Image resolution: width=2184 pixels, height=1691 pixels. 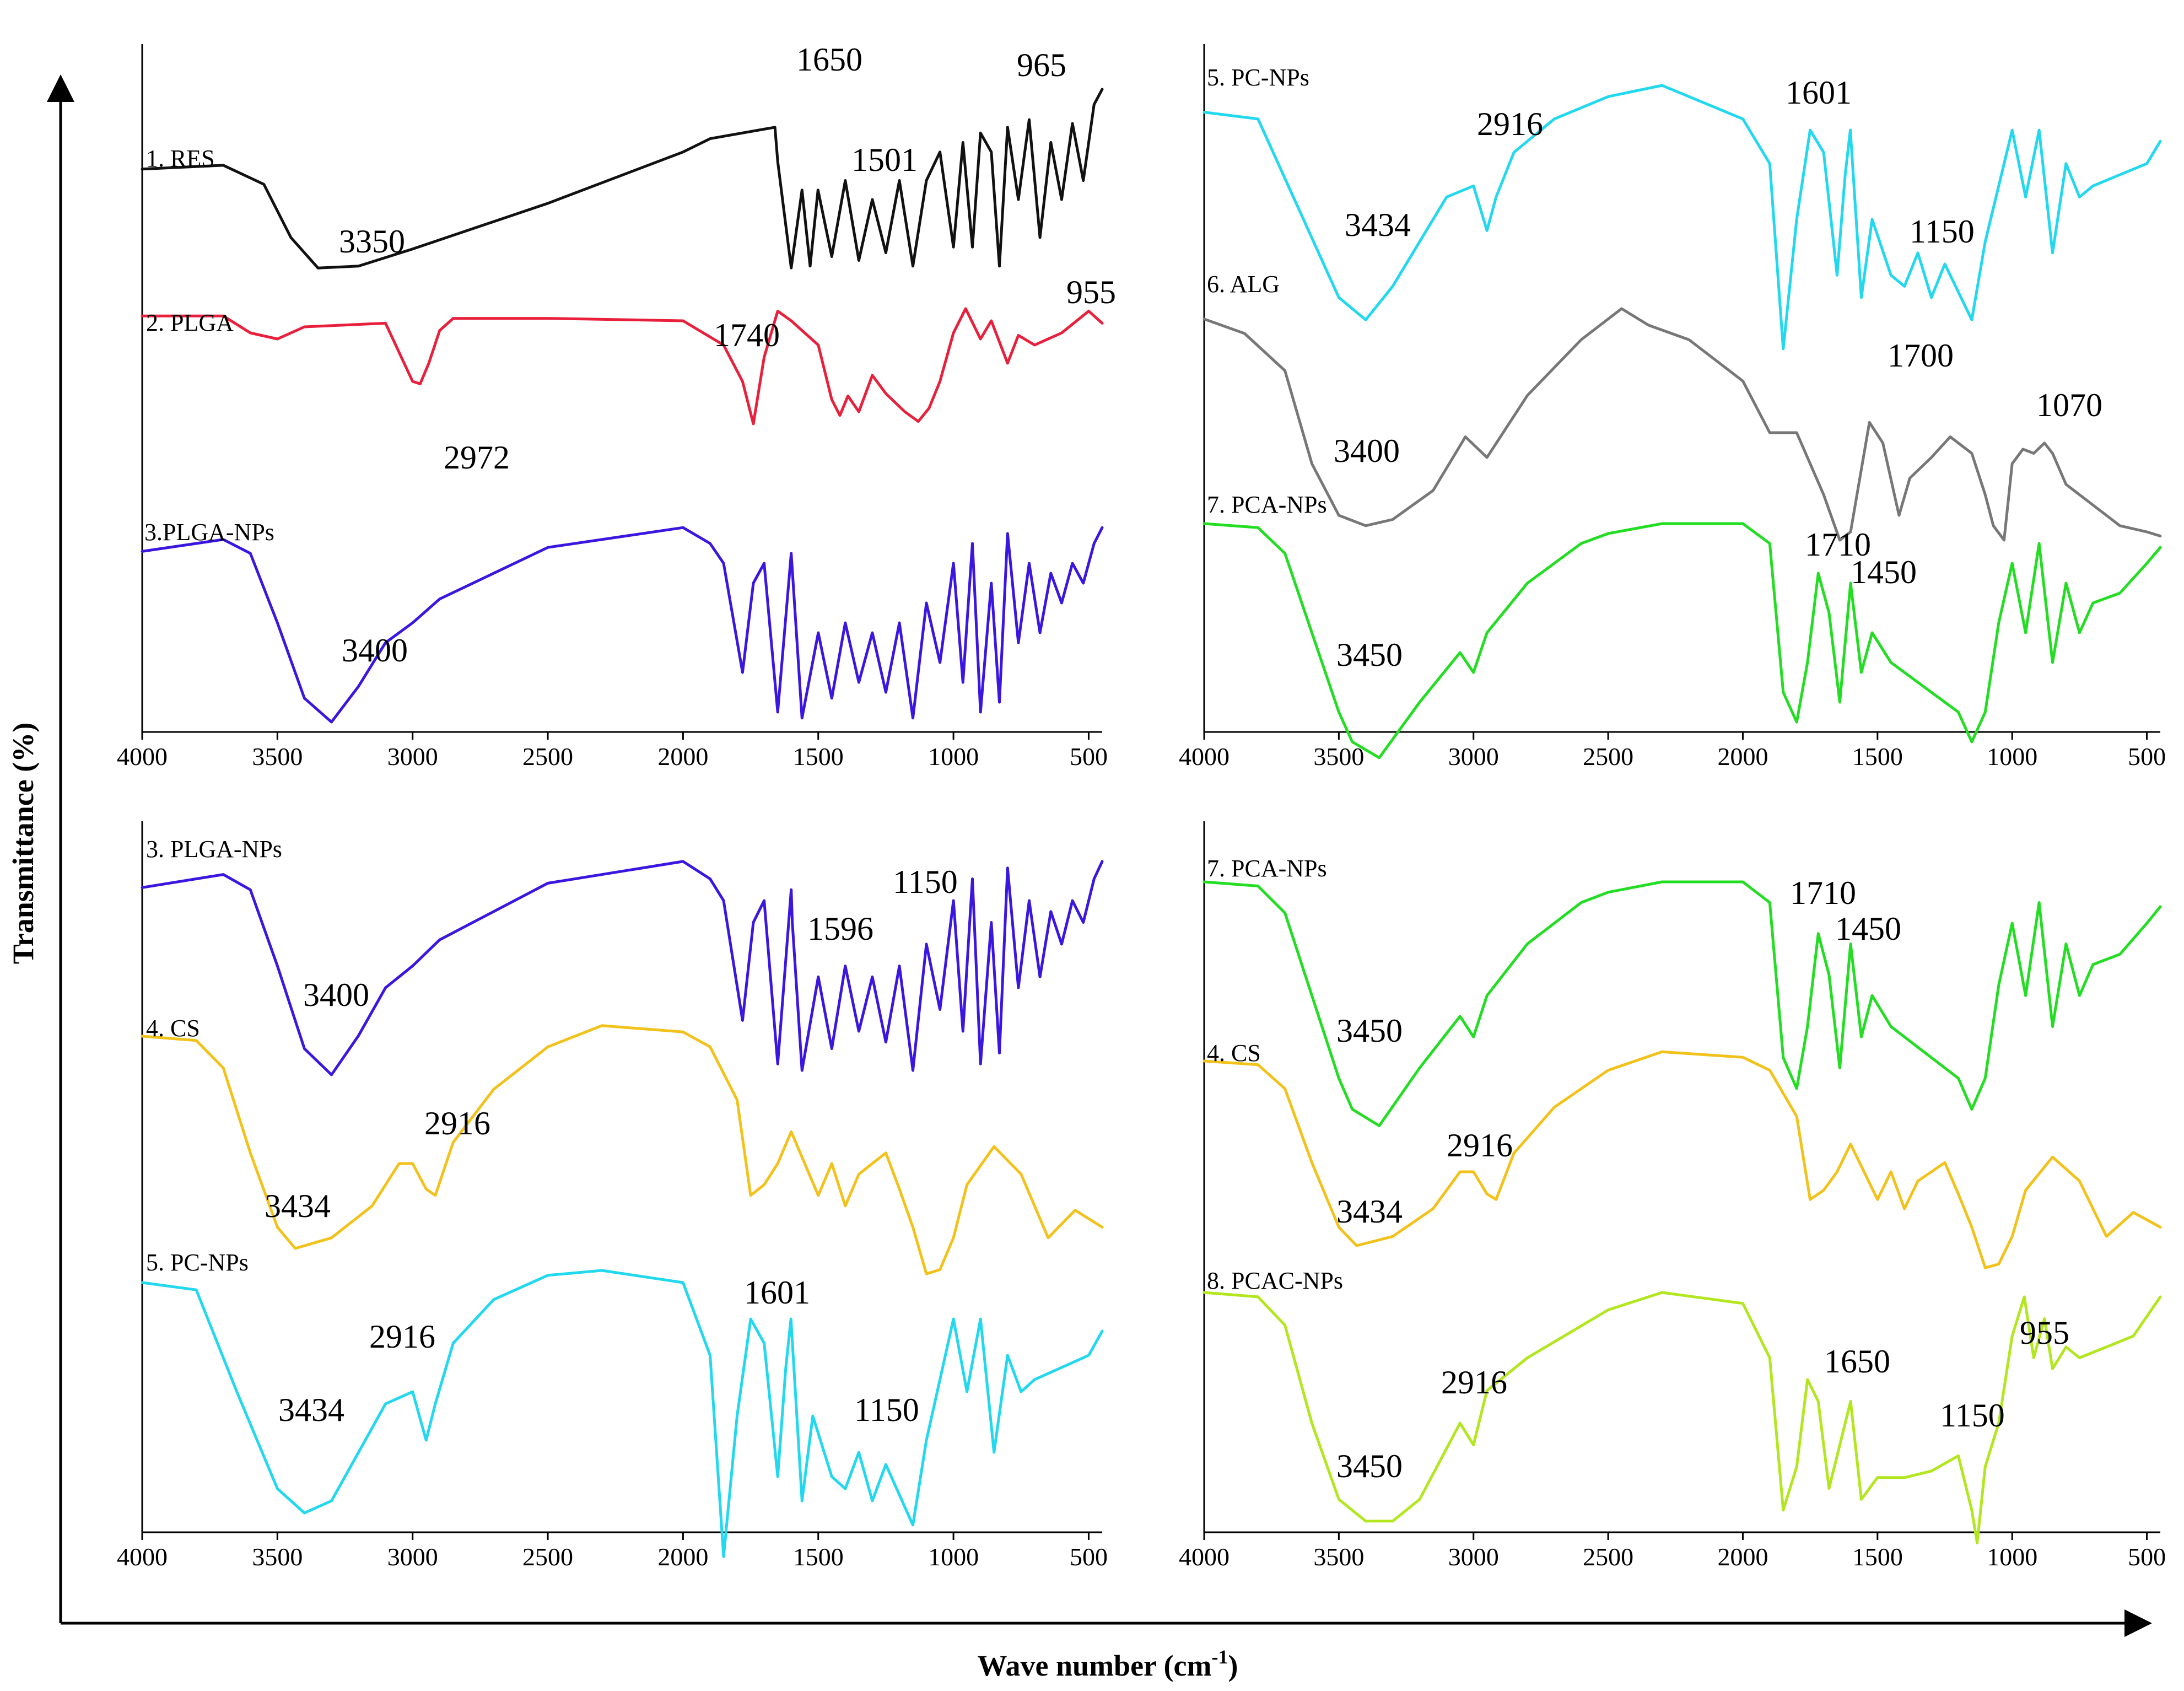 I want to click on x-axis-title: Wave number (cm-1), so click(x=1108, y=1664).